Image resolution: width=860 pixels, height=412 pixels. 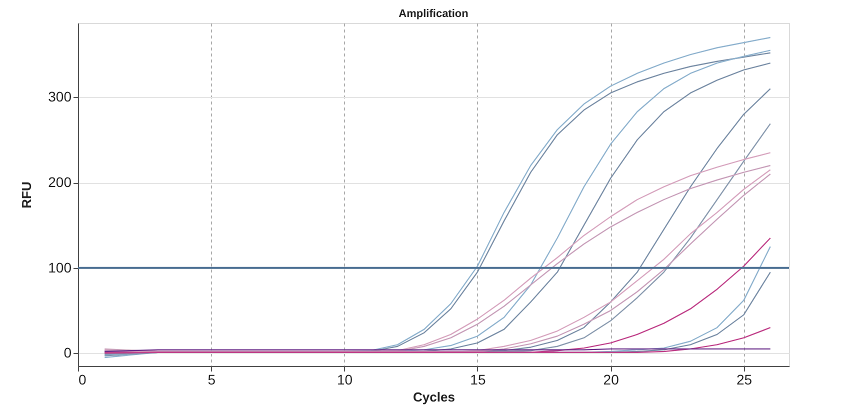 I want to click on y-tick-label: 0, so click(x=68, y=352).